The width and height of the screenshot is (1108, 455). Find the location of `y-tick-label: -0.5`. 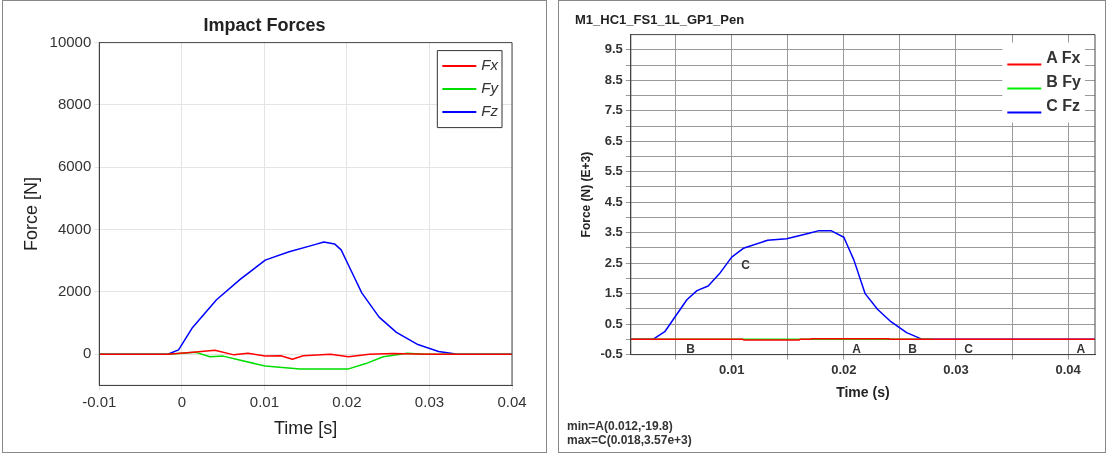

y-tick-label: -0.5 is located at coordinates (611, 354).